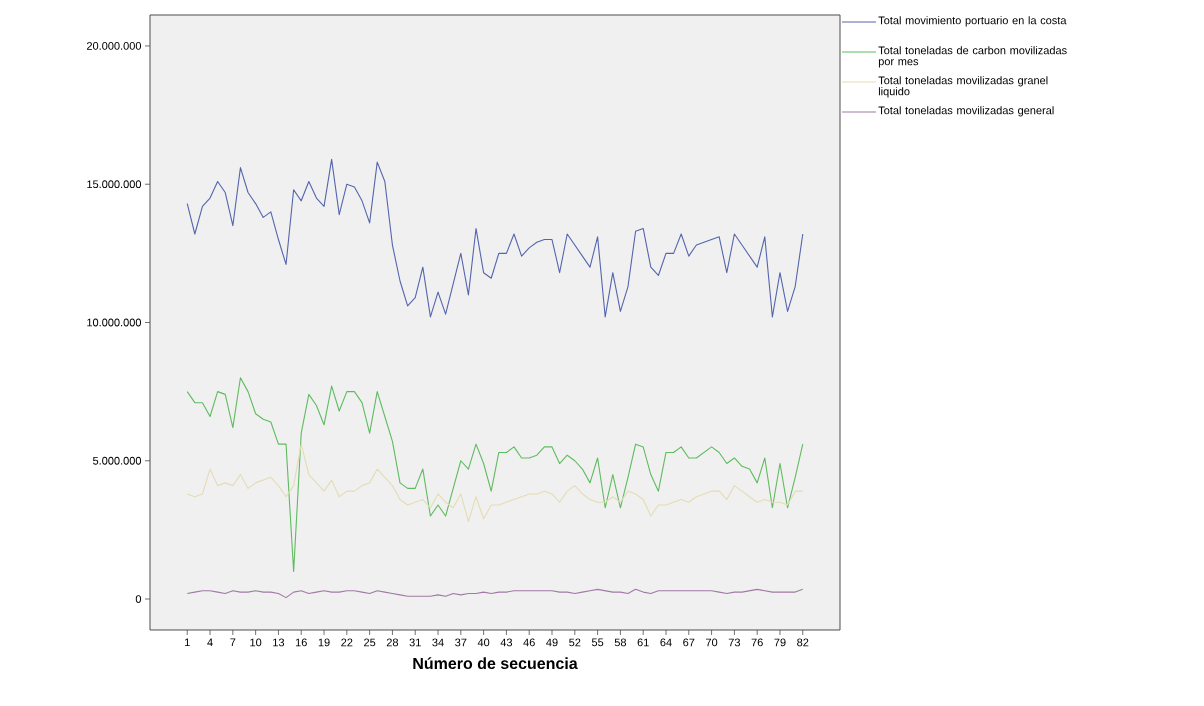 The image size is (1204, 706). Describe the element at coordinates (187, 642) in the screenshot. I see `x-tick-label: 1` at that location.